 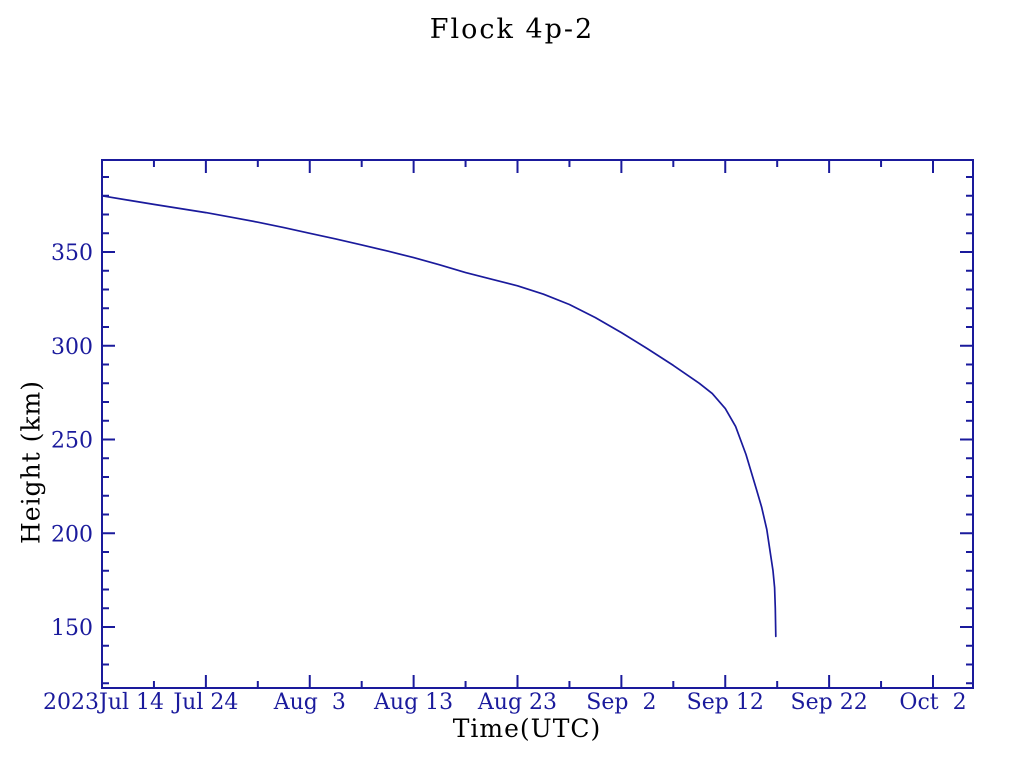 I want to click on x-tick-label: Aug 13, so click(x=413, y=702).